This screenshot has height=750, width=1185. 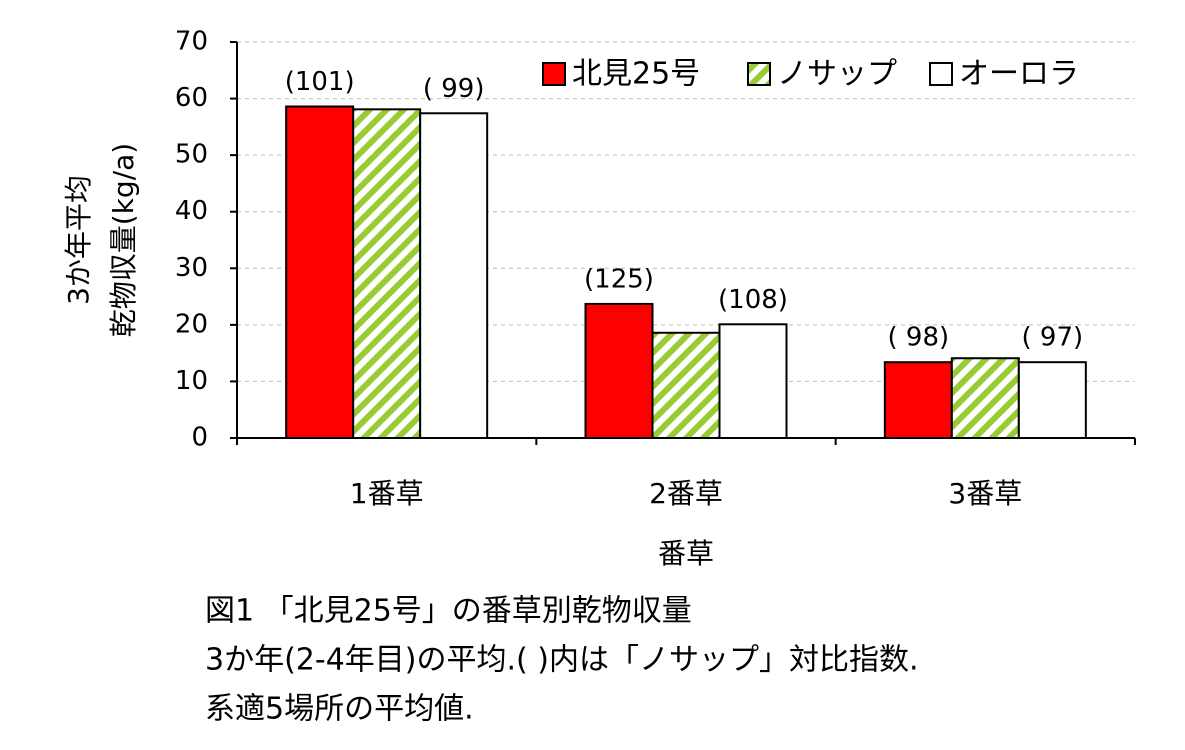 I want to click on y-tick-label: 10, so click(x=191, y=381).